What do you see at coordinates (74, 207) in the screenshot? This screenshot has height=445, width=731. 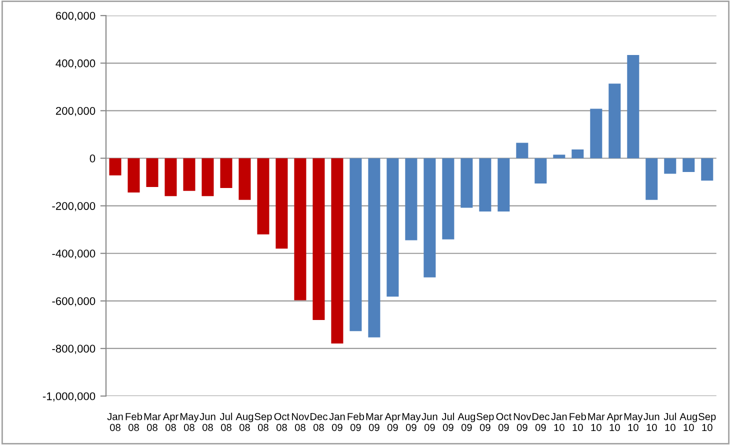 I see `y-tick-label: -200,000` at bounding box center [74, 207].